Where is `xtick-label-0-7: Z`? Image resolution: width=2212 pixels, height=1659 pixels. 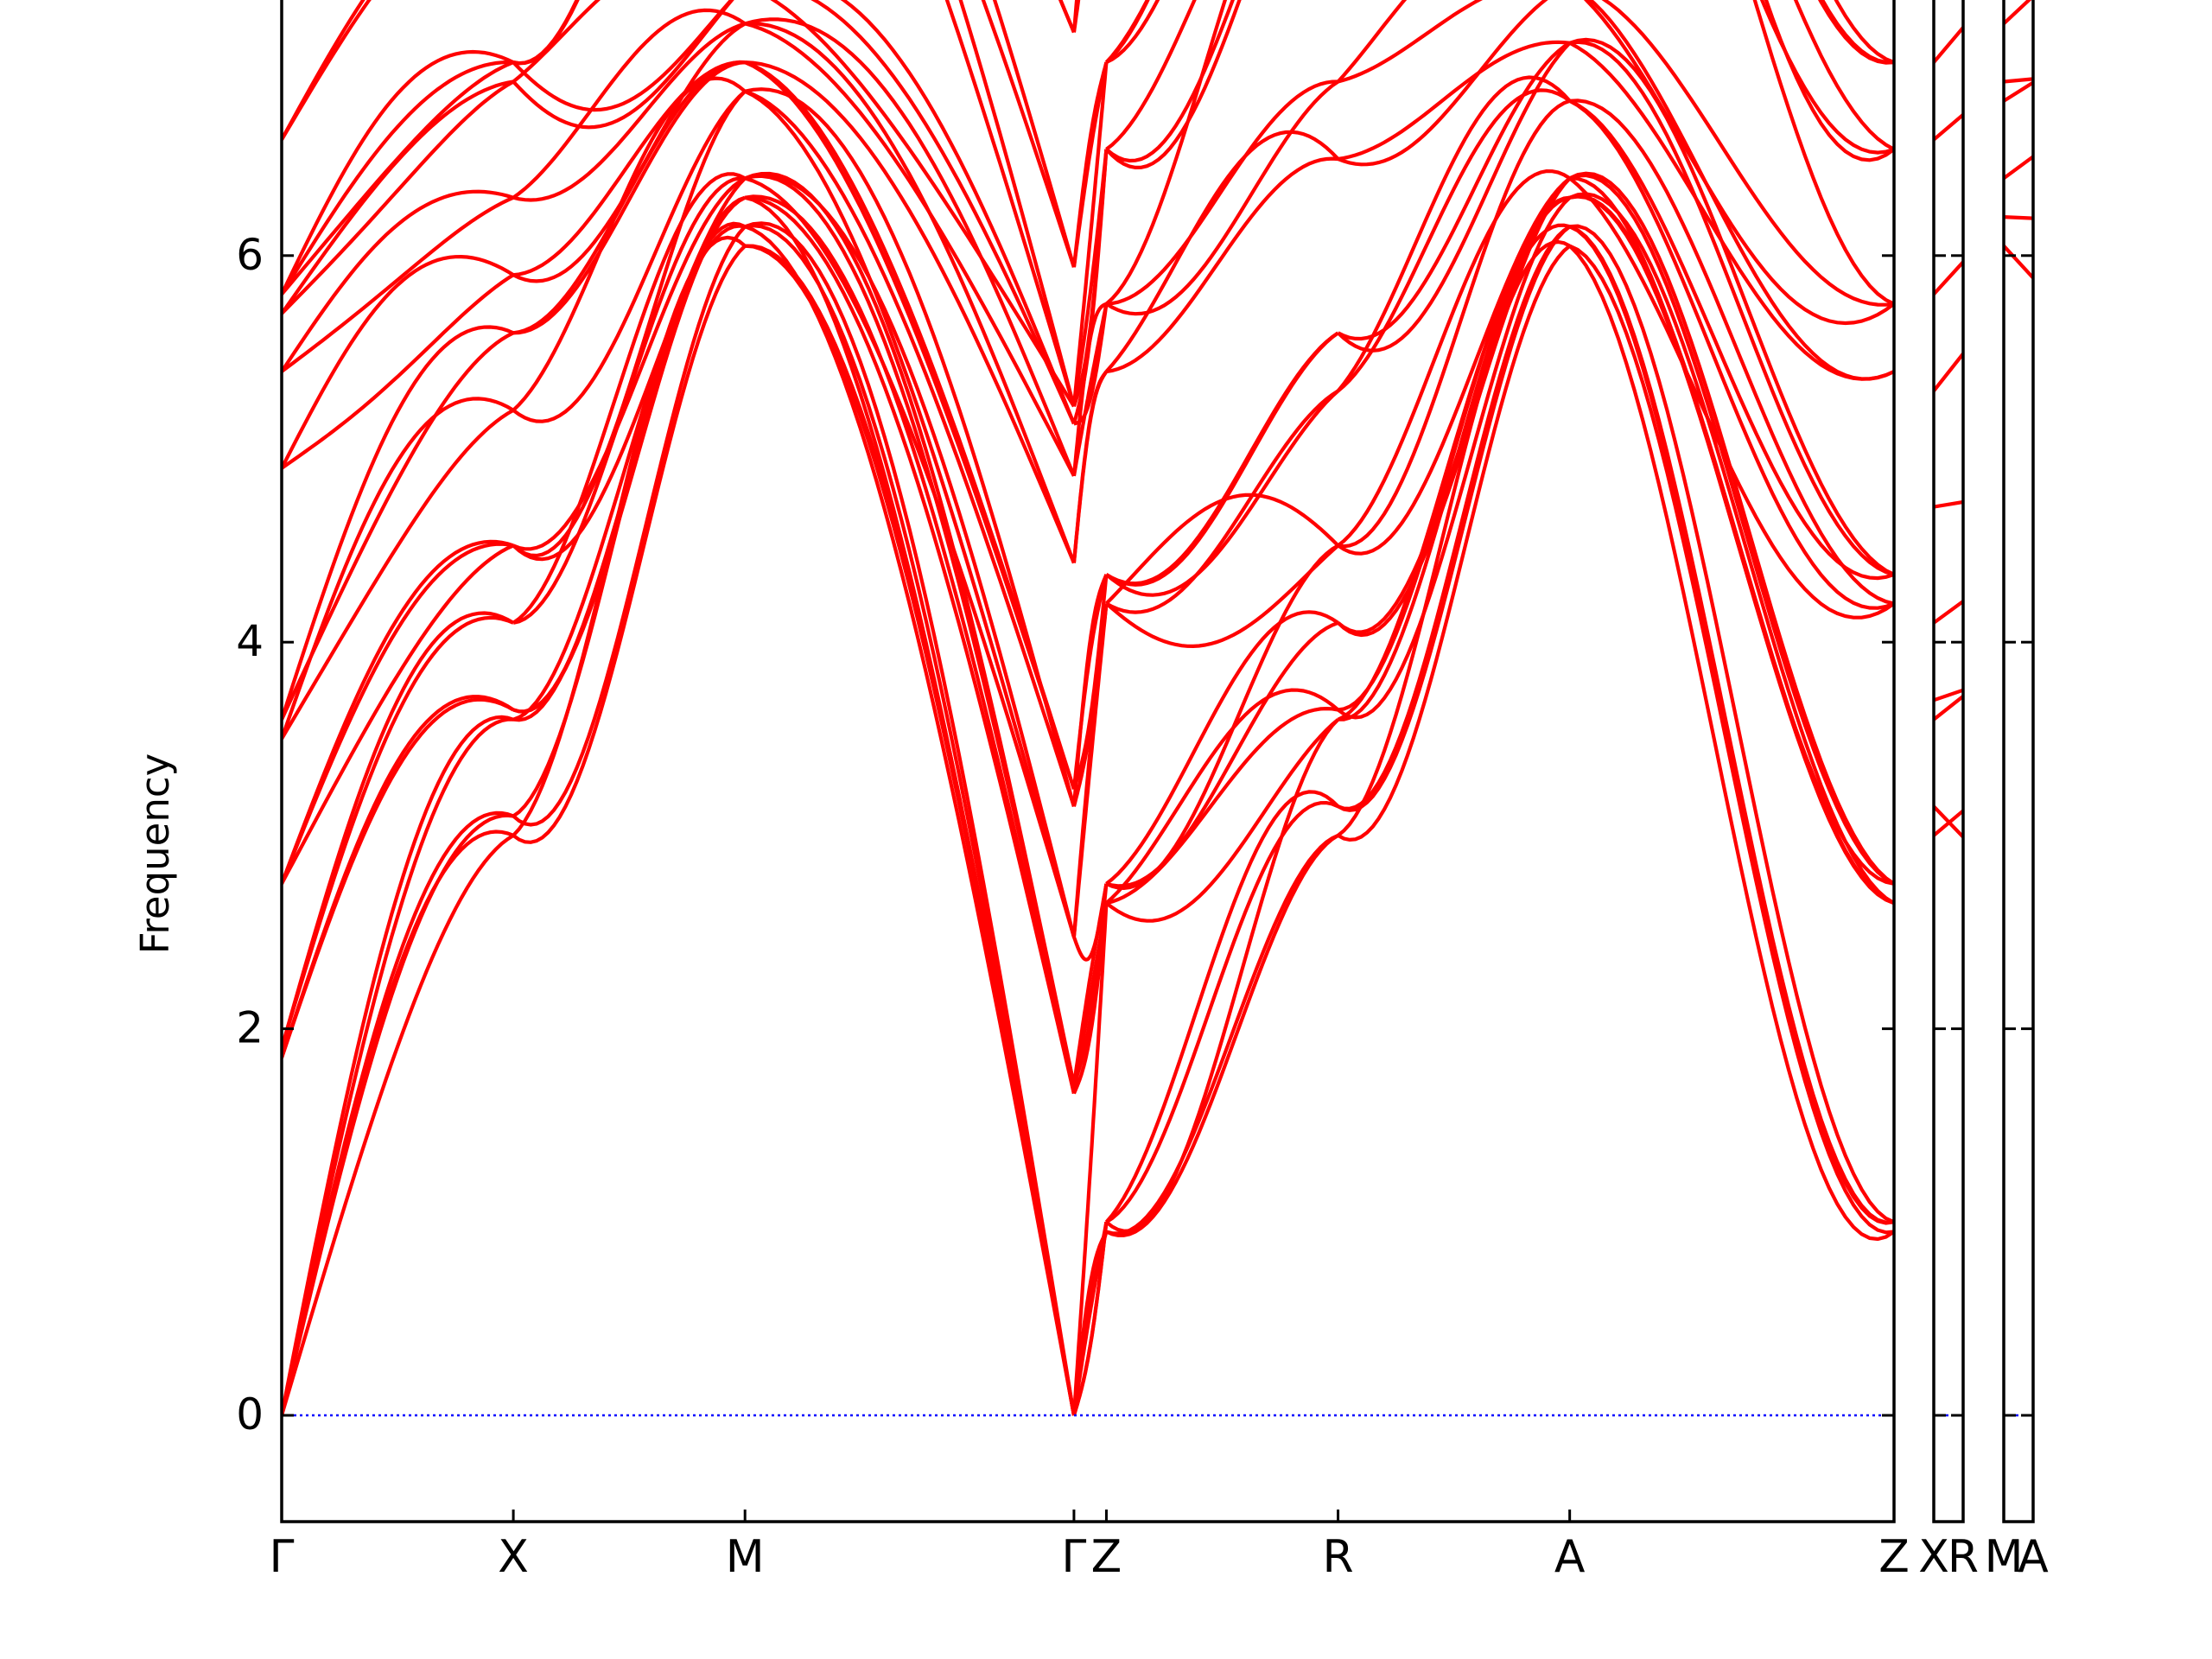
xtick-label-0-7: Z is located at coordinates (1894, 1557).